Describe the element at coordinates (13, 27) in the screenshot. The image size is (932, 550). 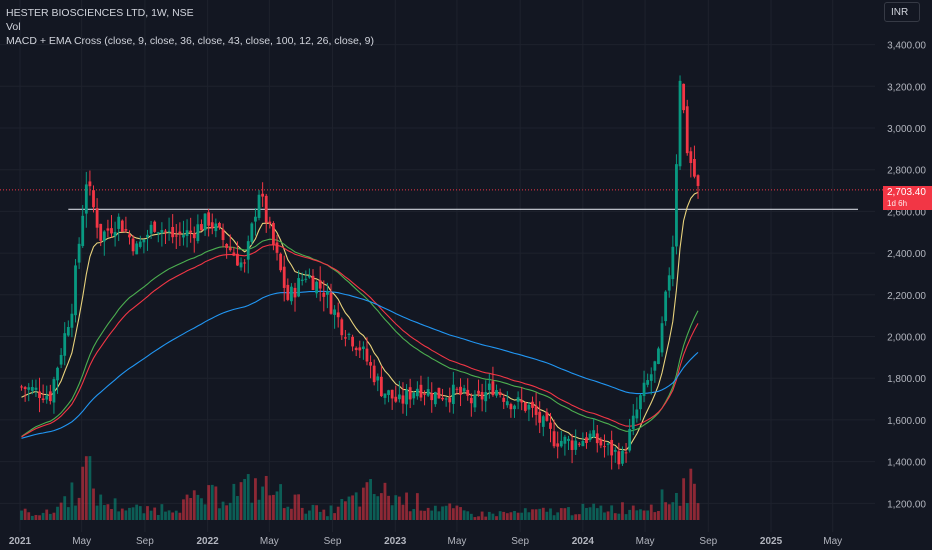
I see `volume-legend: Vol` at that location.